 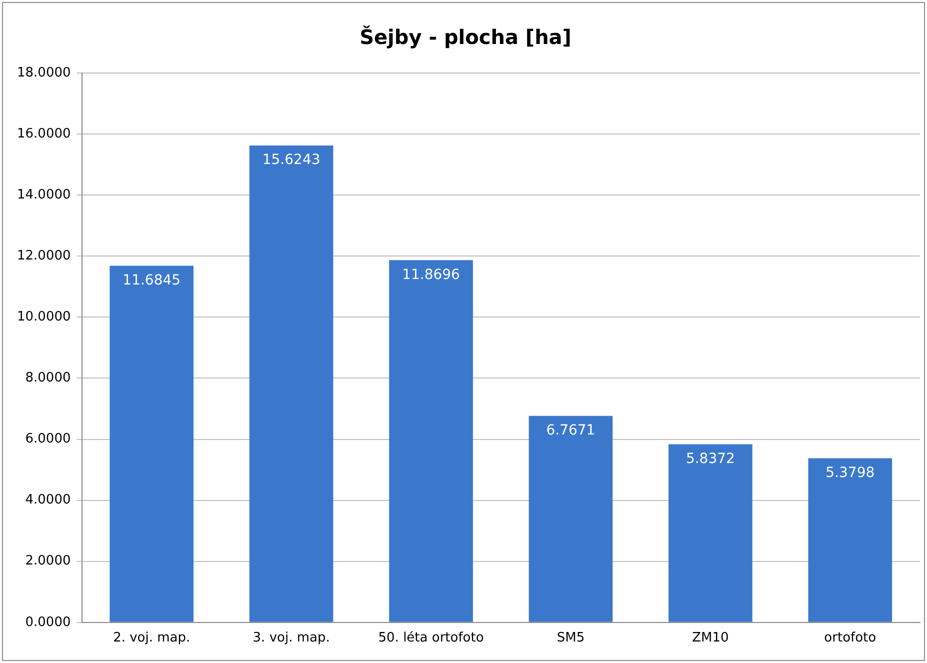 I want to click on y-tick-label: 2.0000, so click(x=48, y=561).